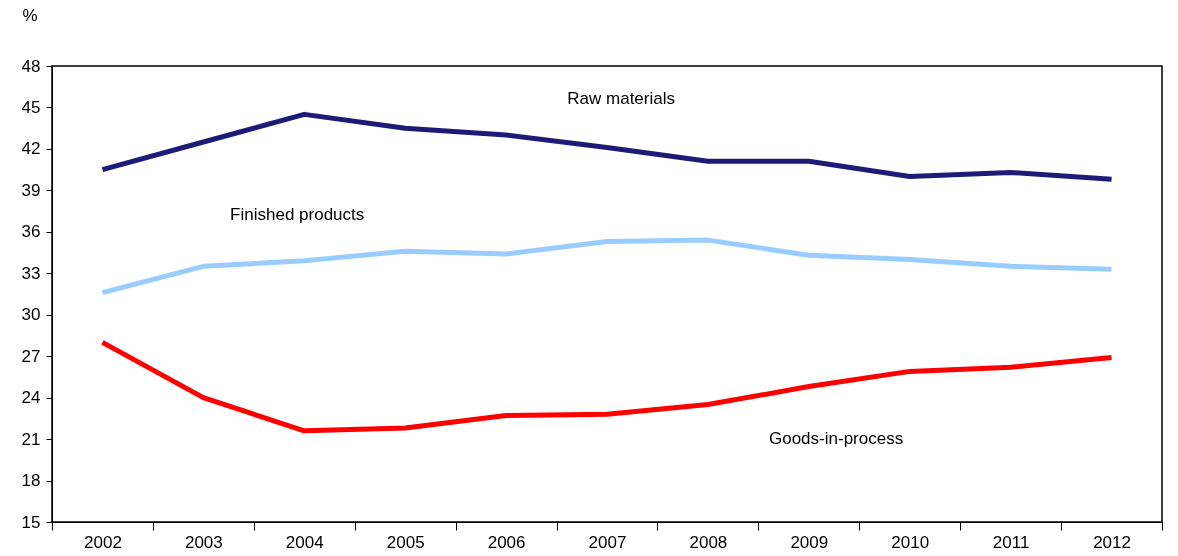 This screenshot has width=1178, height=556. What do you see at coordinates (31, 481) in the screenshot?
I see `y-tick-label: 18` at bounding box center [31, 481].